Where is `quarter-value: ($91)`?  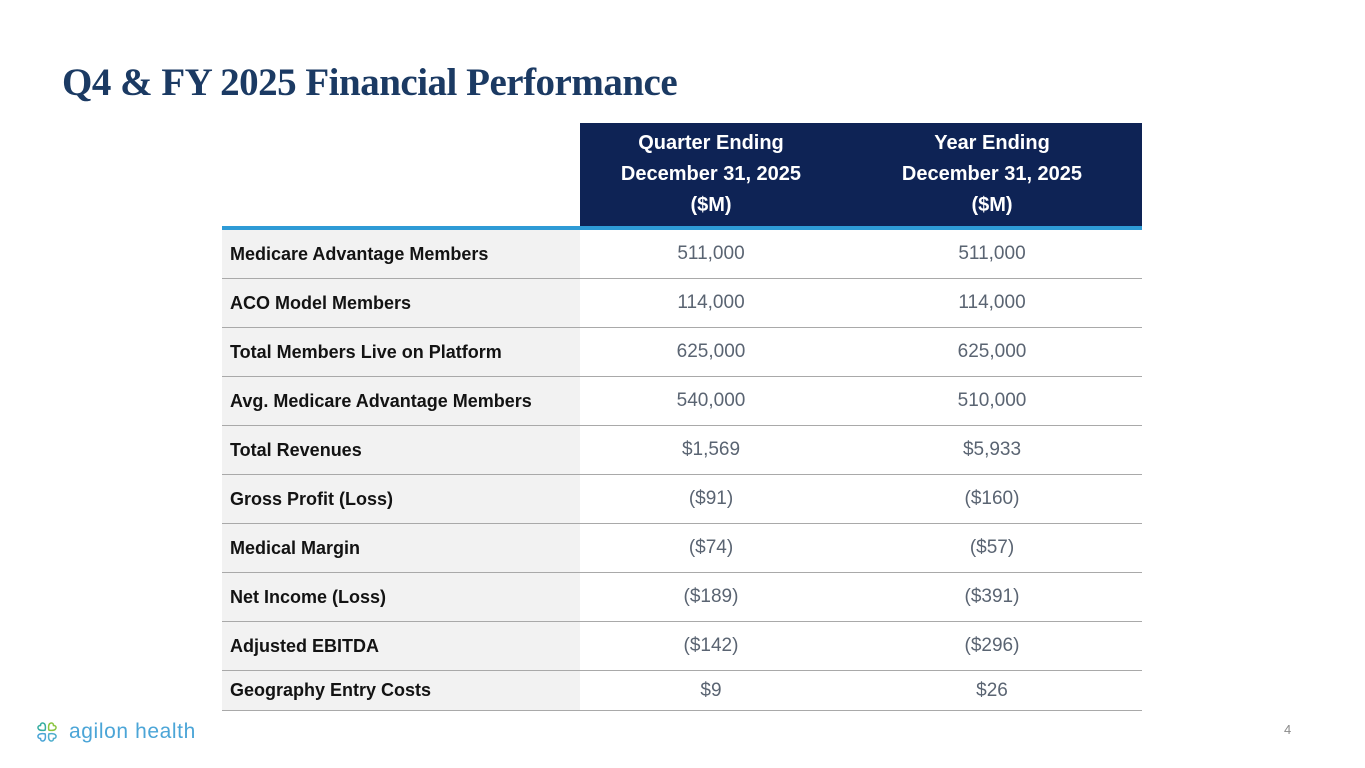
quarter-value: ($91) is located at coordinates (711, 498).